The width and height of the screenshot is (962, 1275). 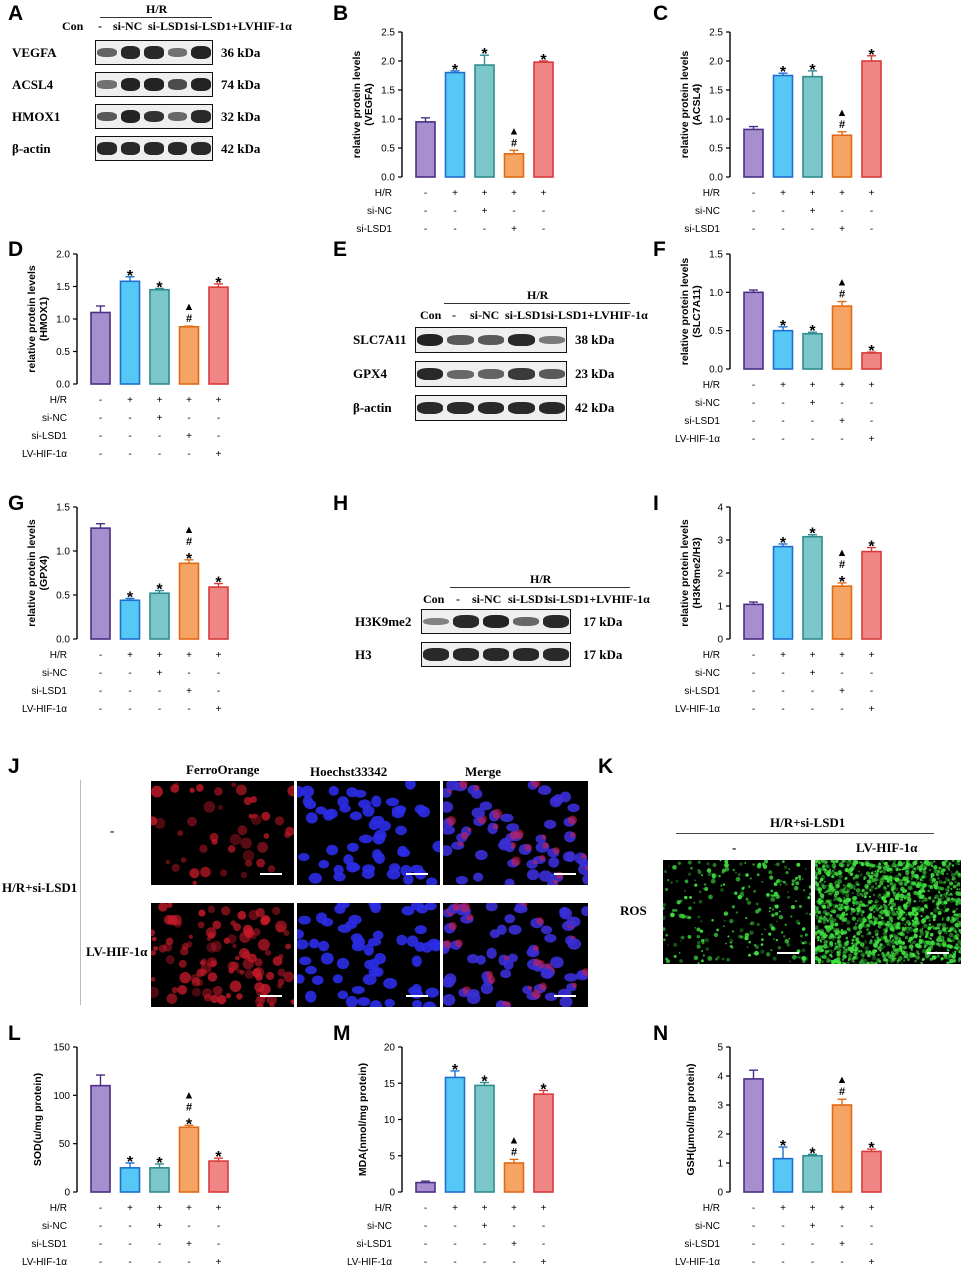 What do you see at coordinates (603, 621) in the screenshot?
I see `blot-kda-label: 17 kDa` at bounding box center [603, 621].